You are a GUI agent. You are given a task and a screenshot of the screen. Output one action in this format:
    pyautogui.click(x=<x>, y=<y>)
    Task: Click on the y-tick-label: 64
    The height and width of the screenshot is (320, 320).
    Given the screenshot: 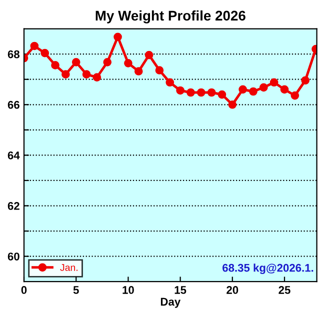 What is the action you would take?
    pyautogui.click(x=14, y=155)
    